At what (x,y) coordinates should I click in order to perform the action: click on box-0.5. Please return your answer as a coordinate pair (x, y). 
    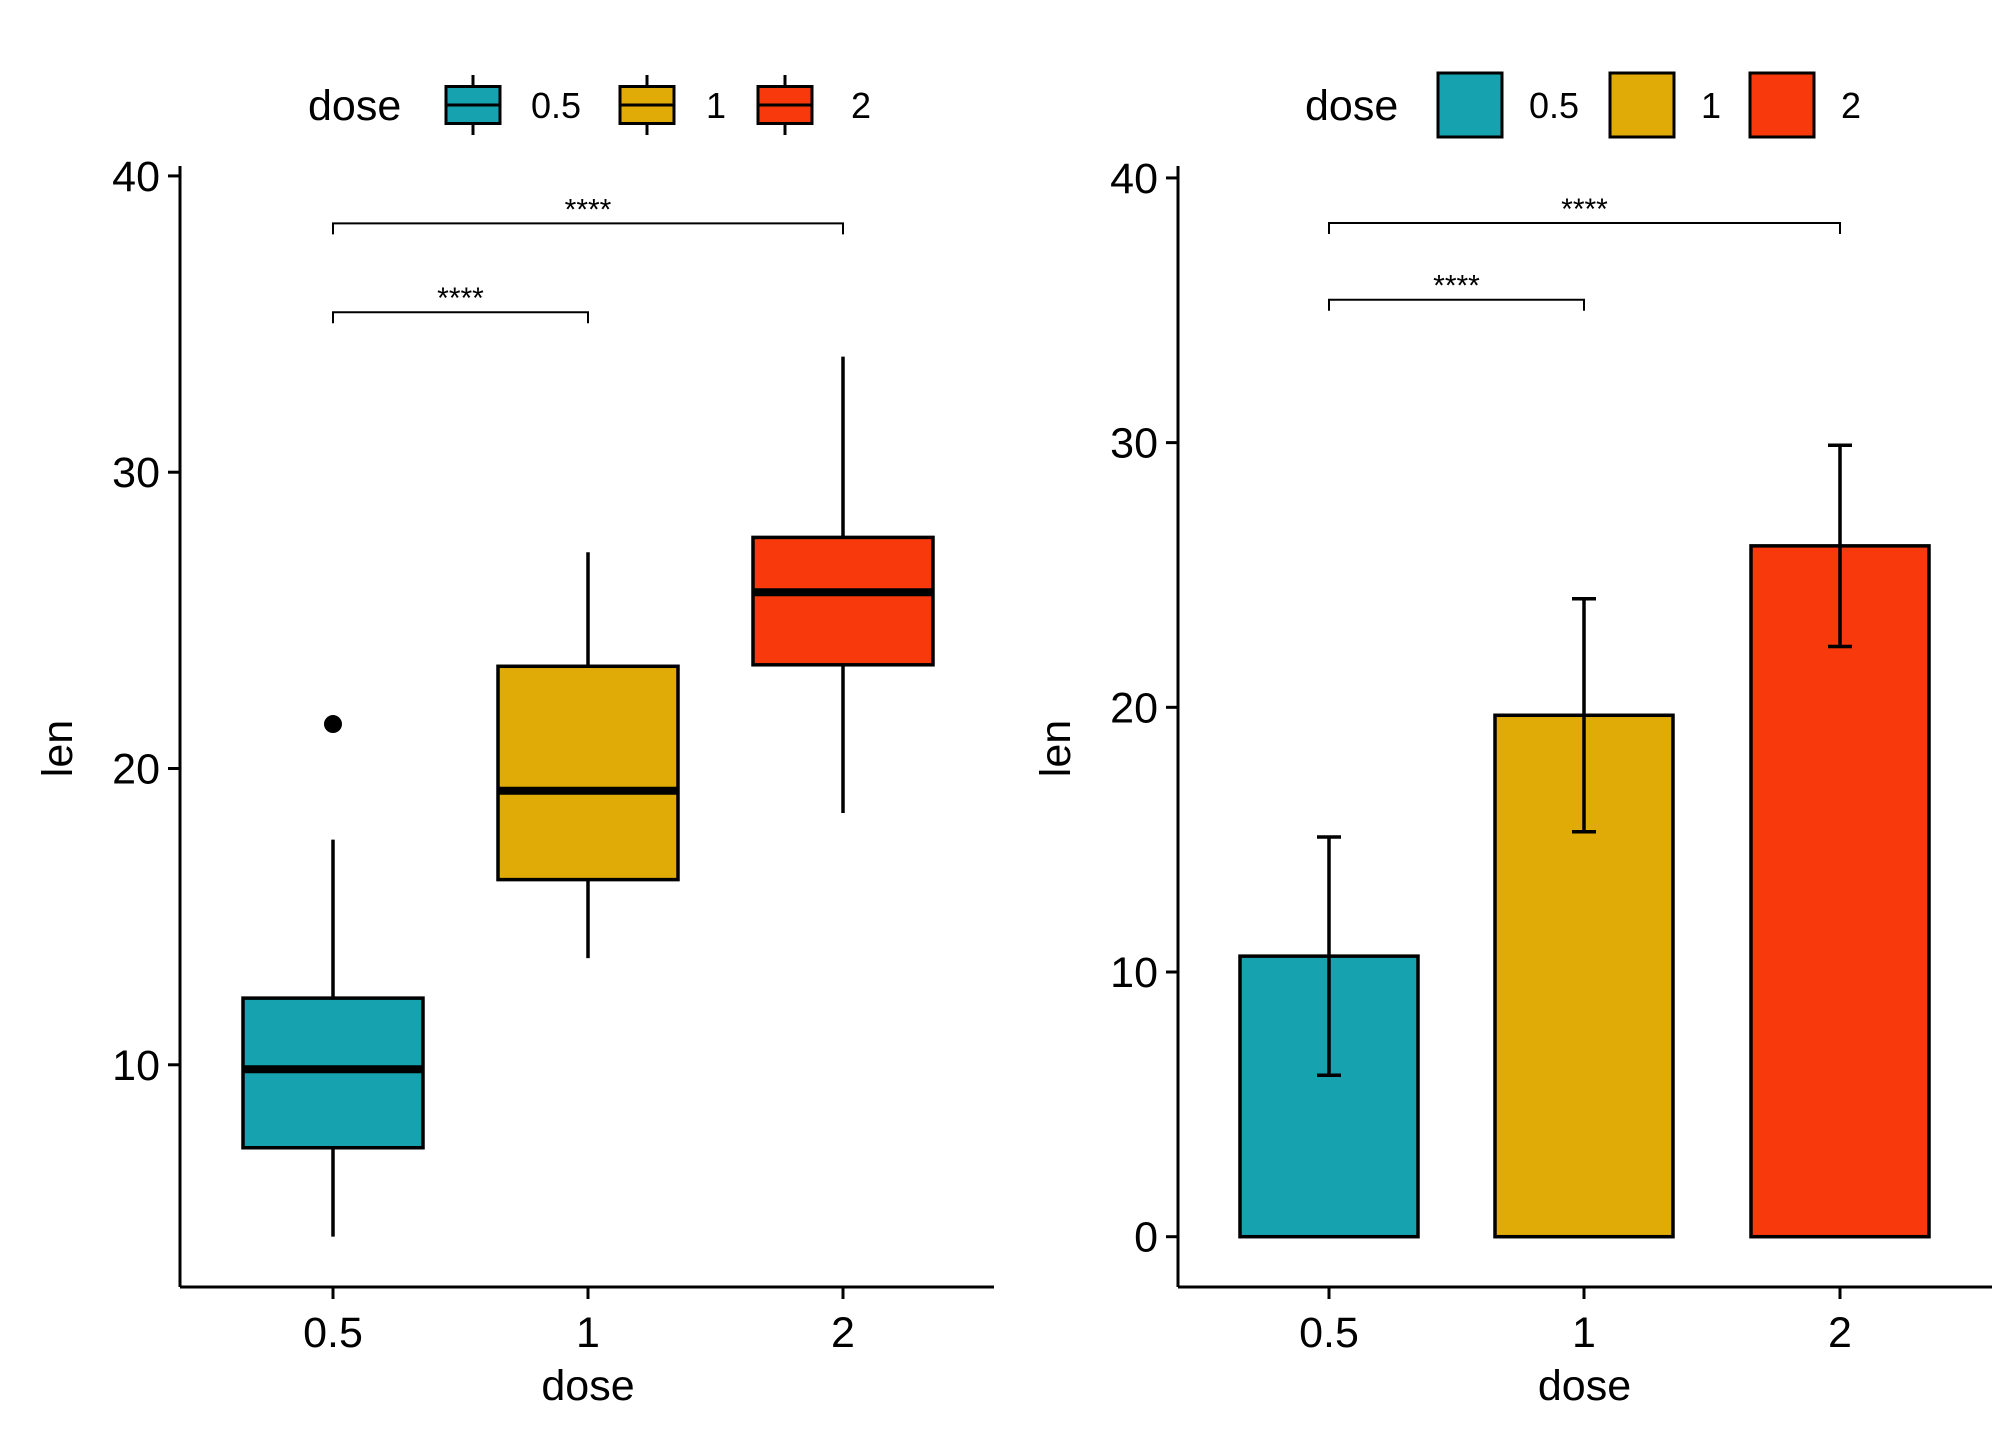
    Looking at the image, I should click on (333, 976).